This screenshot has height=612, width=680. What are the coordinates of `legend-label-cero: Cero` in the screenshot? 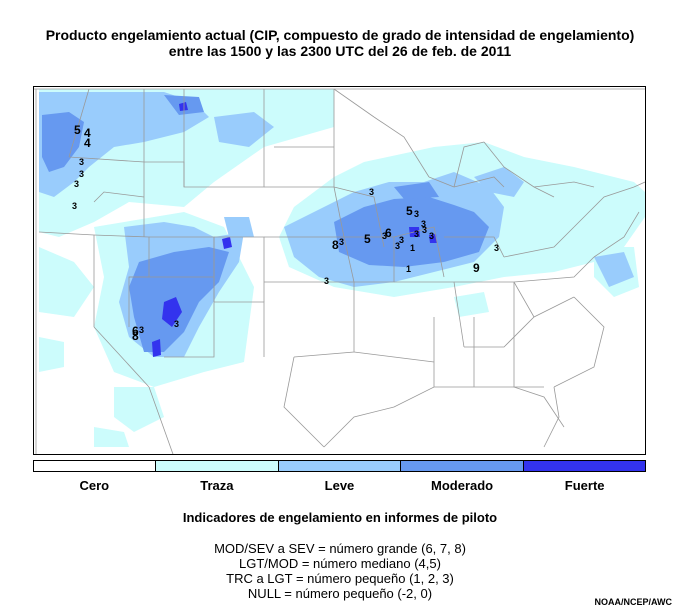 It's located at (94, 485).